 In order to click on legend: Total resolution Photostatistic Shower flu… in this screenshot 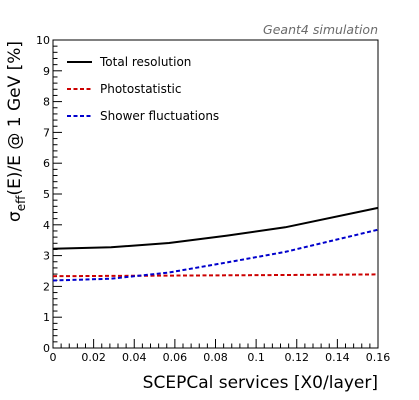, I will do `click(143, 89)`.